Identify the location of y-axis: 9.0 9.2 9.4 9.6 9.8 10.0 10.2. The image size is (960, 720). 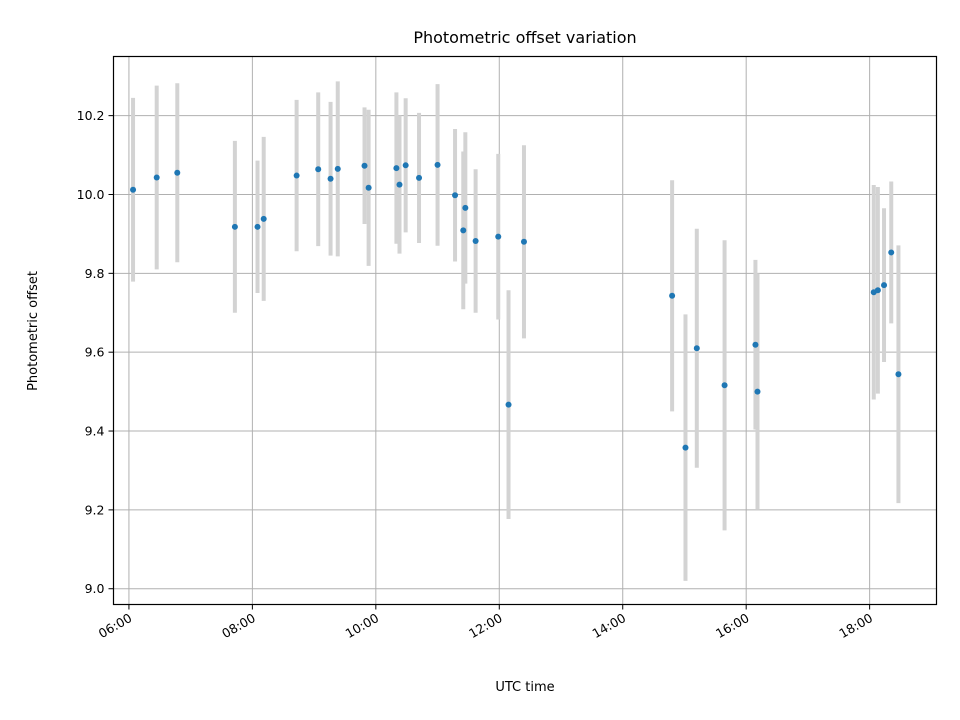
(95, 352).